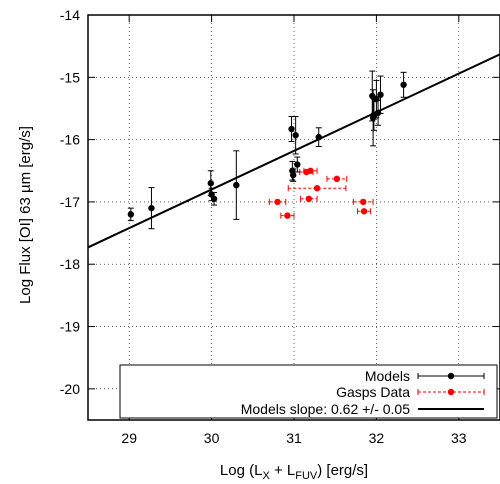 This screenshot has height=484, width=500. Describe the element at coordinates (377, 438) in the screenshot. I see `x-tick-label: 32` at that location.